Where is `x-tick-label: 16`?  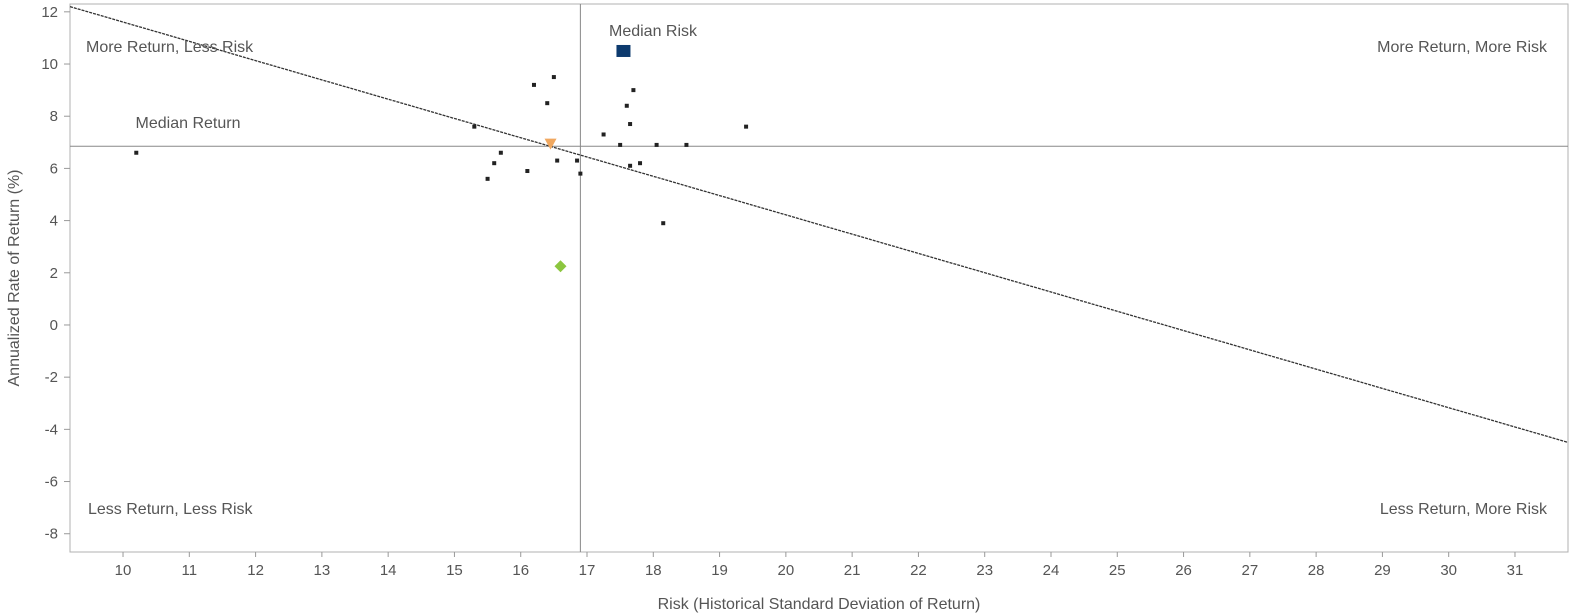 x-tick-label: 16 is located at coordinates (520, 570).